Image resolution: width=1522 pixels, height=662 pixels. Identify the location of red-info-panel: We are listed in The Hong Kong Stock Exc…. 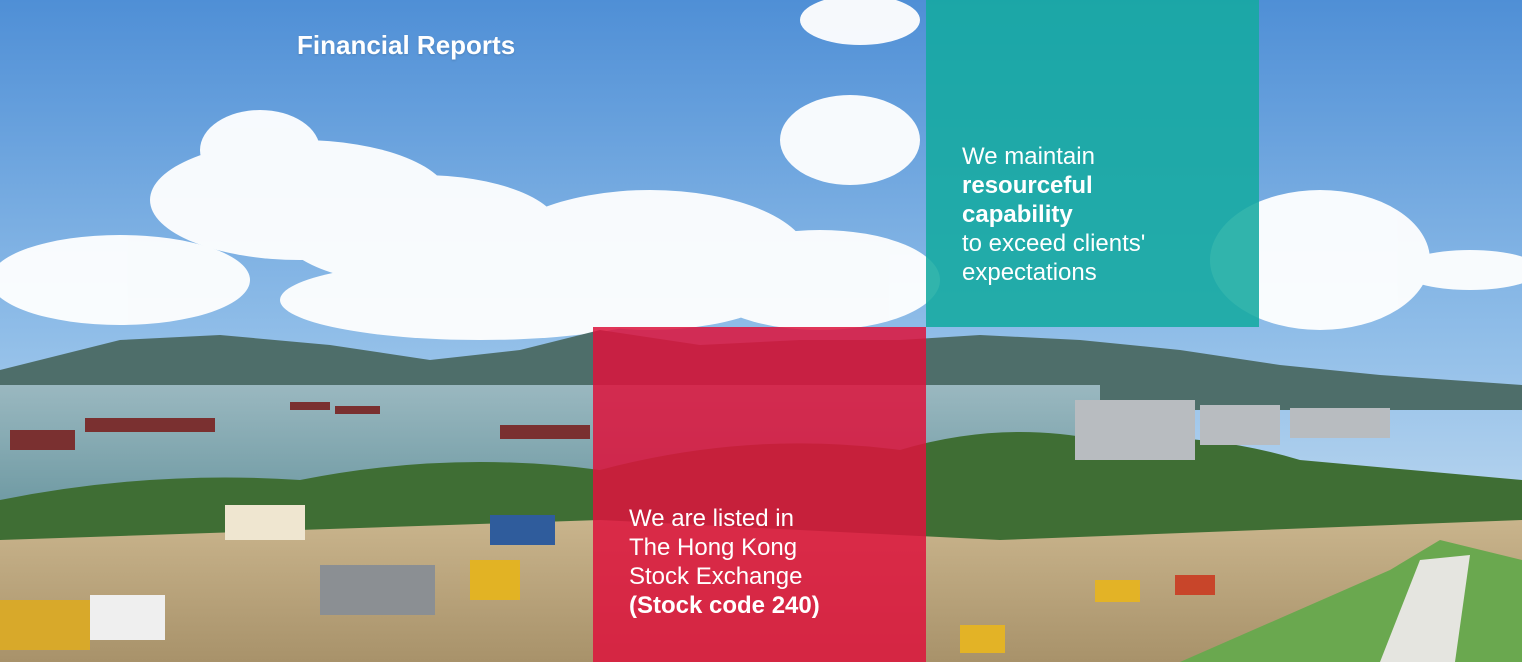
(759, 494).